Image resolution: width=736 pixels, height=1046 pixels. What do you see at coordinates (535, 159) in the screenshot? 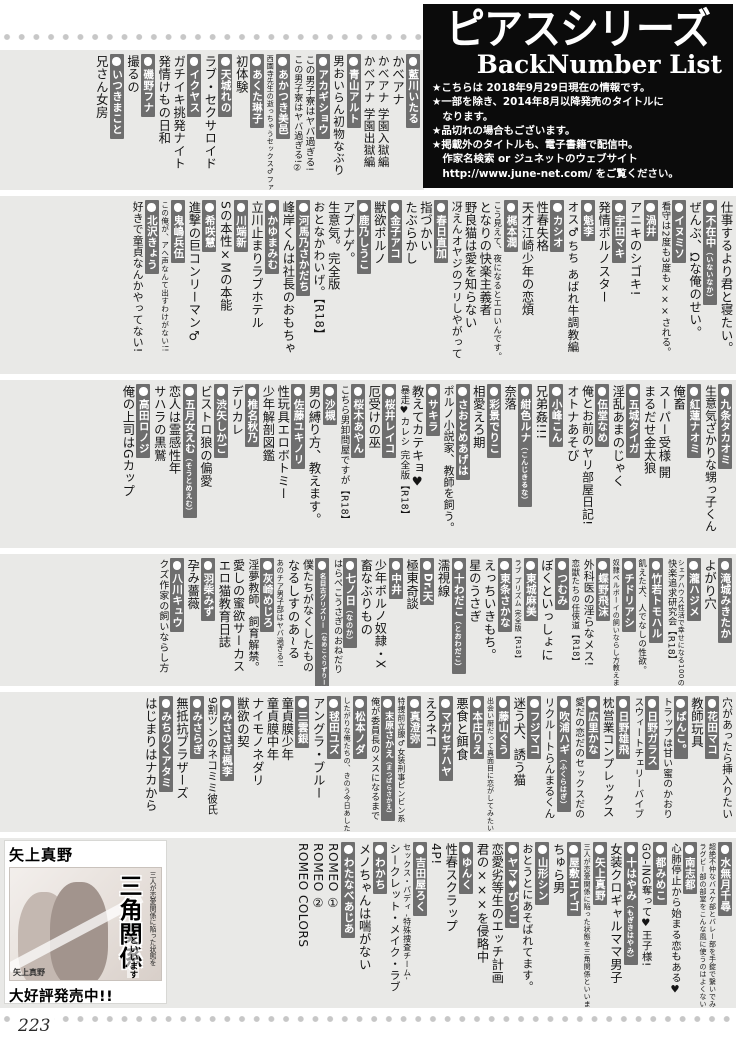
I see `header-note-line: 作家名検索 or ジュネットのウェブサイト` at bounding box center [535, 159].